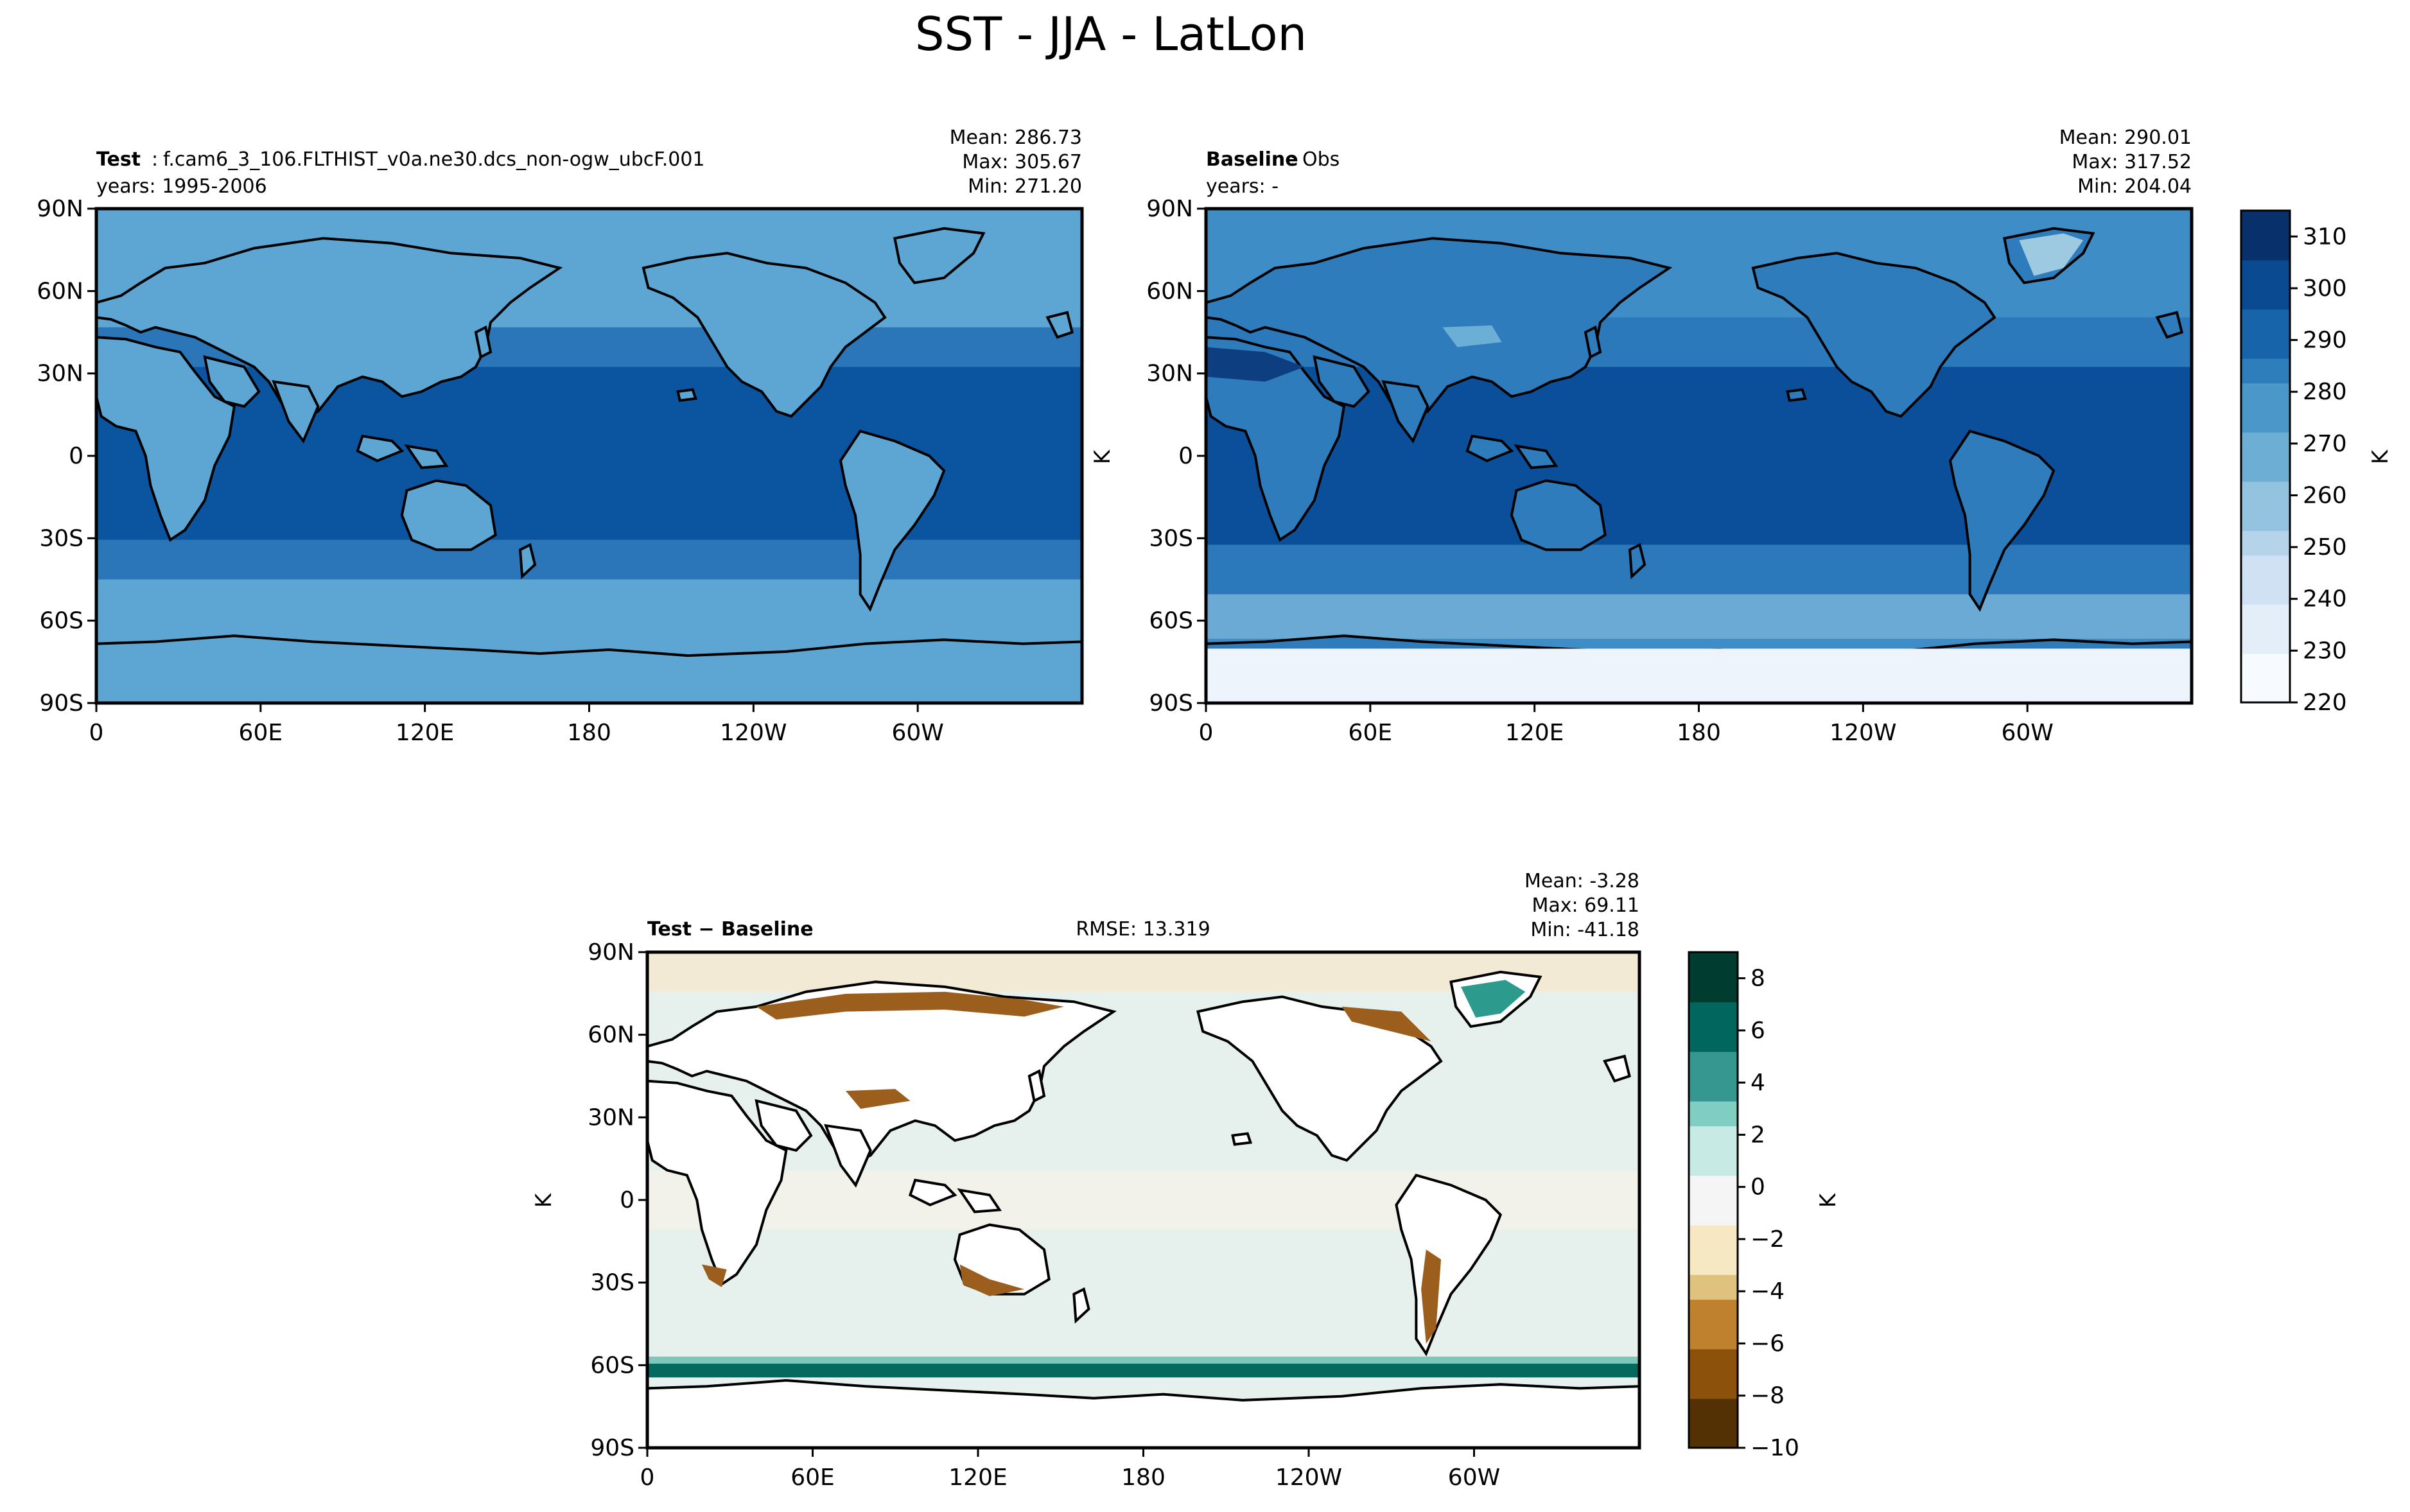  I want to click on test-lat-tick-label: 90S, so click(61, 703).